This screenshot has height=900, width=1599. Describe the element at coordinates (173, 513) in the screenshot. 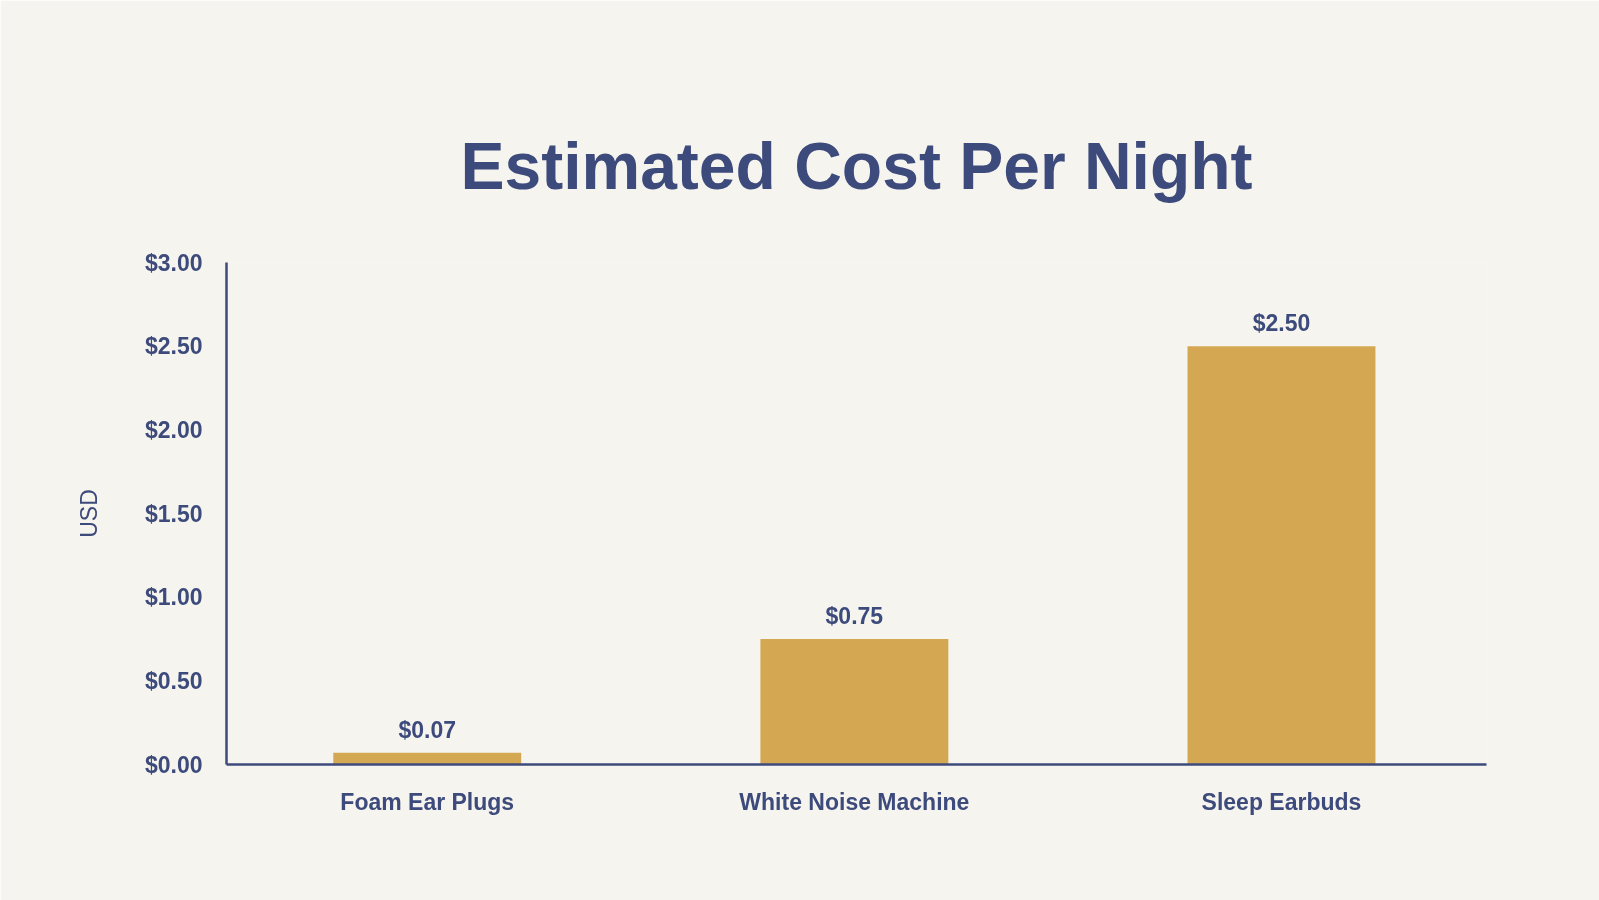

I see `y-tick-label: $1.50` at that location.